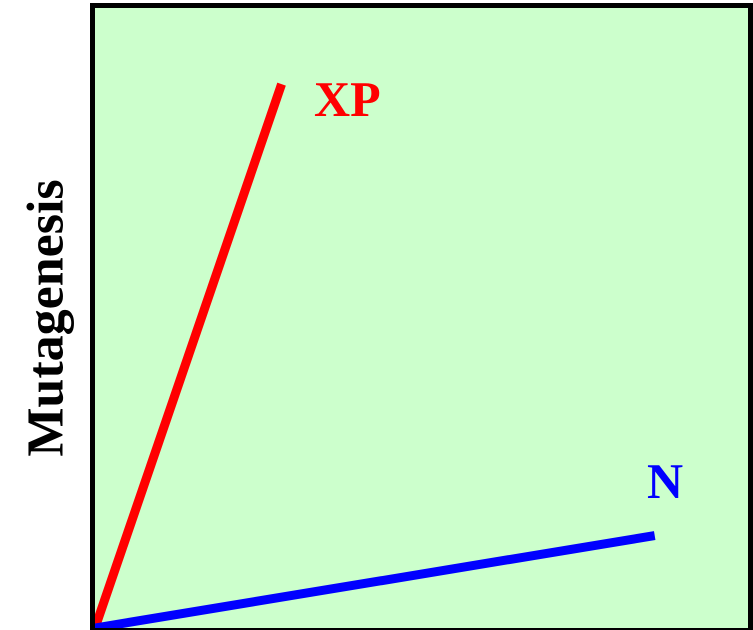  Describe the element at coordinates (665, 481) in the screenshot. I see `series-label: N` at that location.